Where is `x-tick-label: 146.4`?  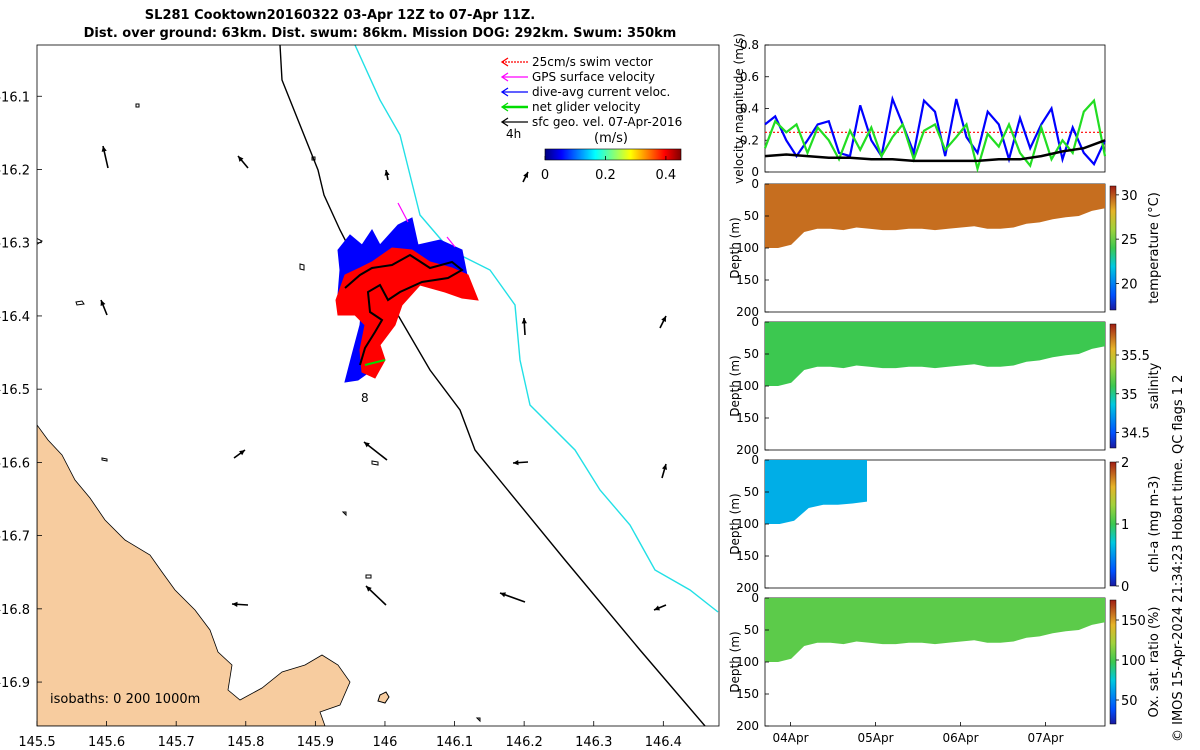
x-tick-label: 146.4 is located at coordinates (663, 742).